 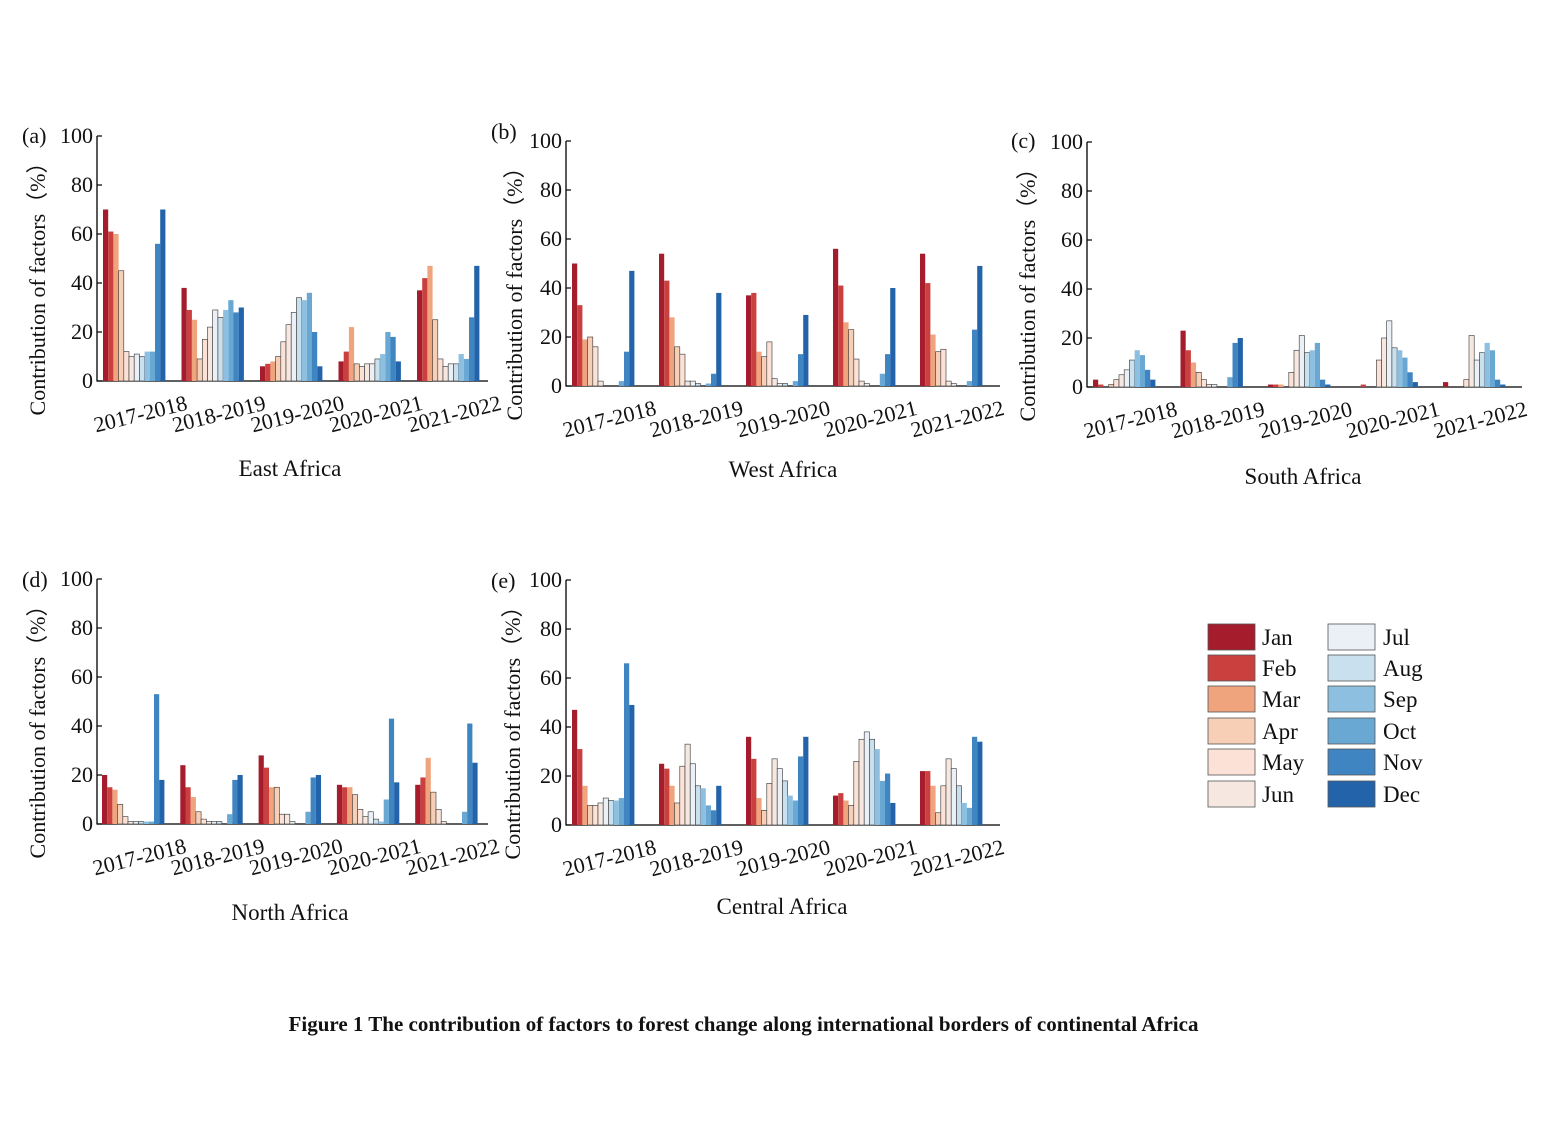 What do you see at coordinates (1148, 378) in the screenshot?
I see `panel-c-bar-nov` at bounding box center [1148, 378].